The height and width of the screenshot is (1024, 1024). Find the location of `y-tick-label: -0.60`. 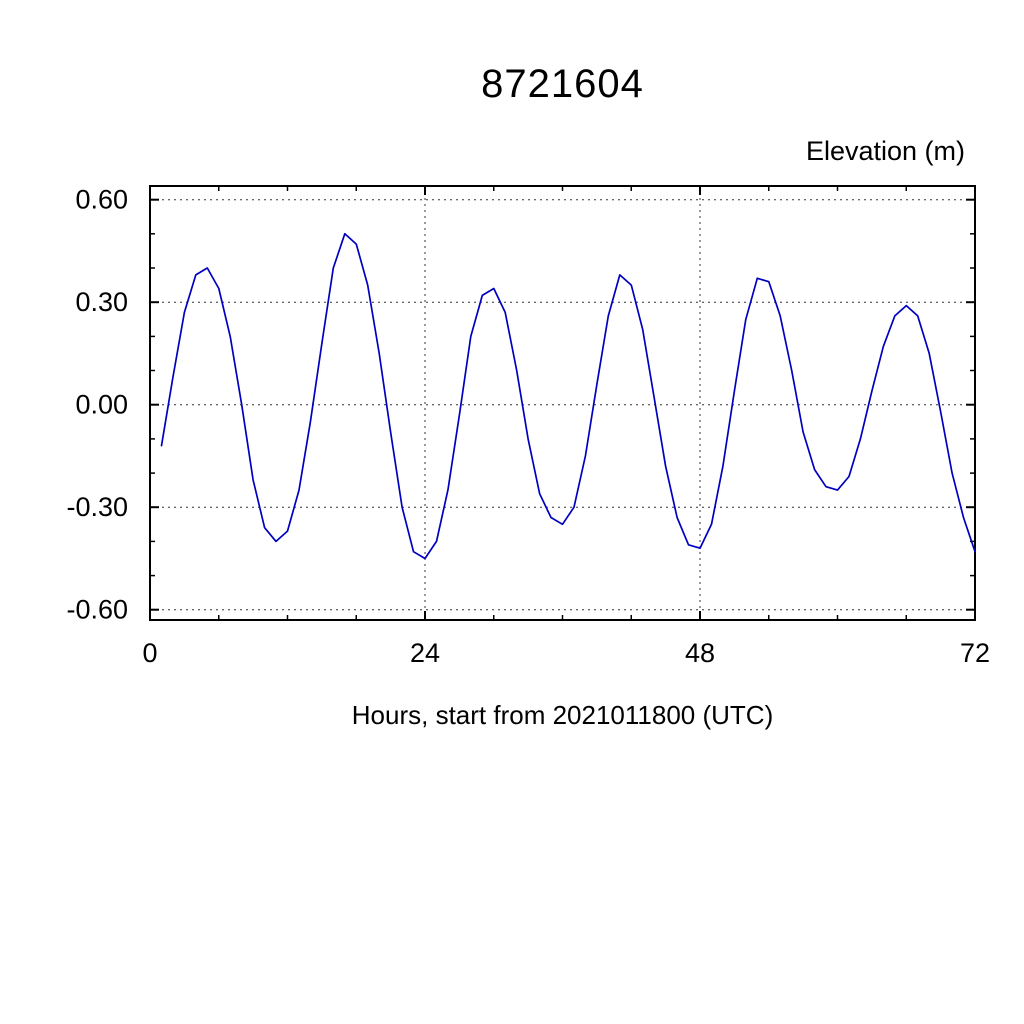

y-tick-label: -0.60 is located at coordinates (97, 610).